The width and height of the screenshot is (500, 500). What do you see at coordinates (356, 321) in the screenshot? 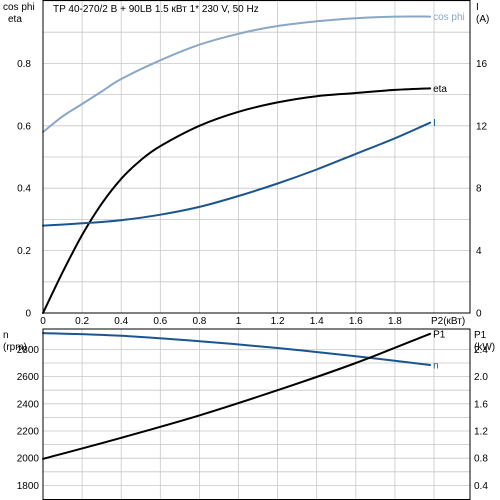
I see `x-tick-label: 1.6` at bounding box center [356, 321].